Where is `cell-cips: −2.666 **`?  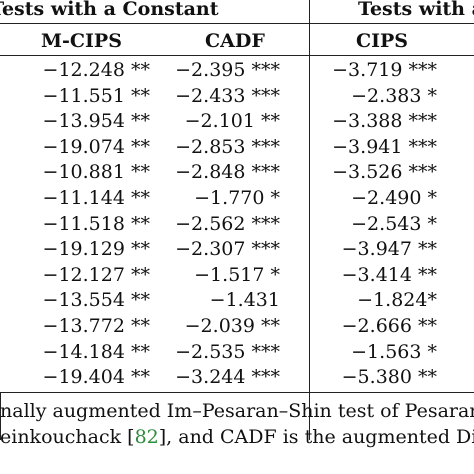 cell-cips: −2.666 ** is located at coordinates (389, 326).